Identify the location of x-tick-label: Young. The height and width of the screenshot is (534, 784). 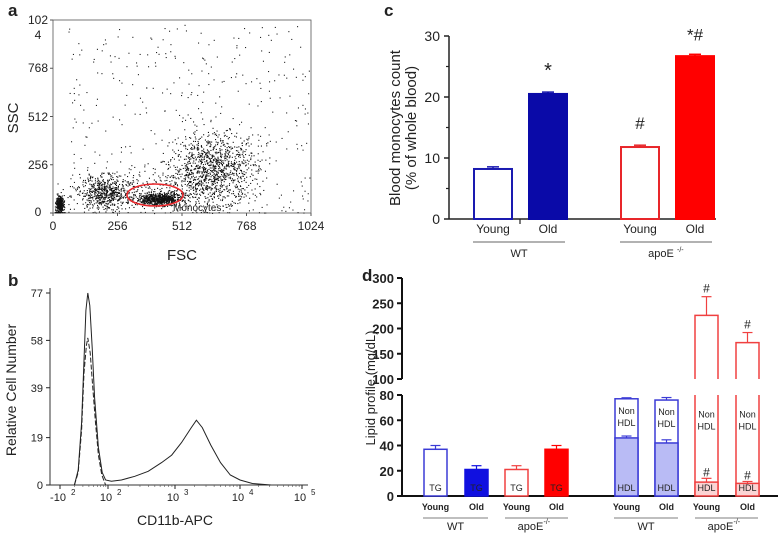
(435, 507).